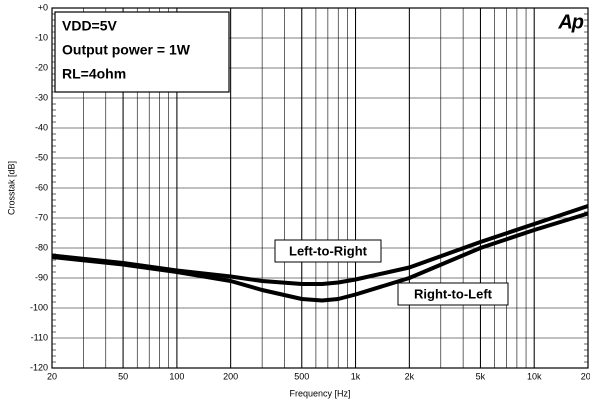  Describe the element at coordinates (301, 376) in the screenshot. I see `x-tick-label: 500` at that location.